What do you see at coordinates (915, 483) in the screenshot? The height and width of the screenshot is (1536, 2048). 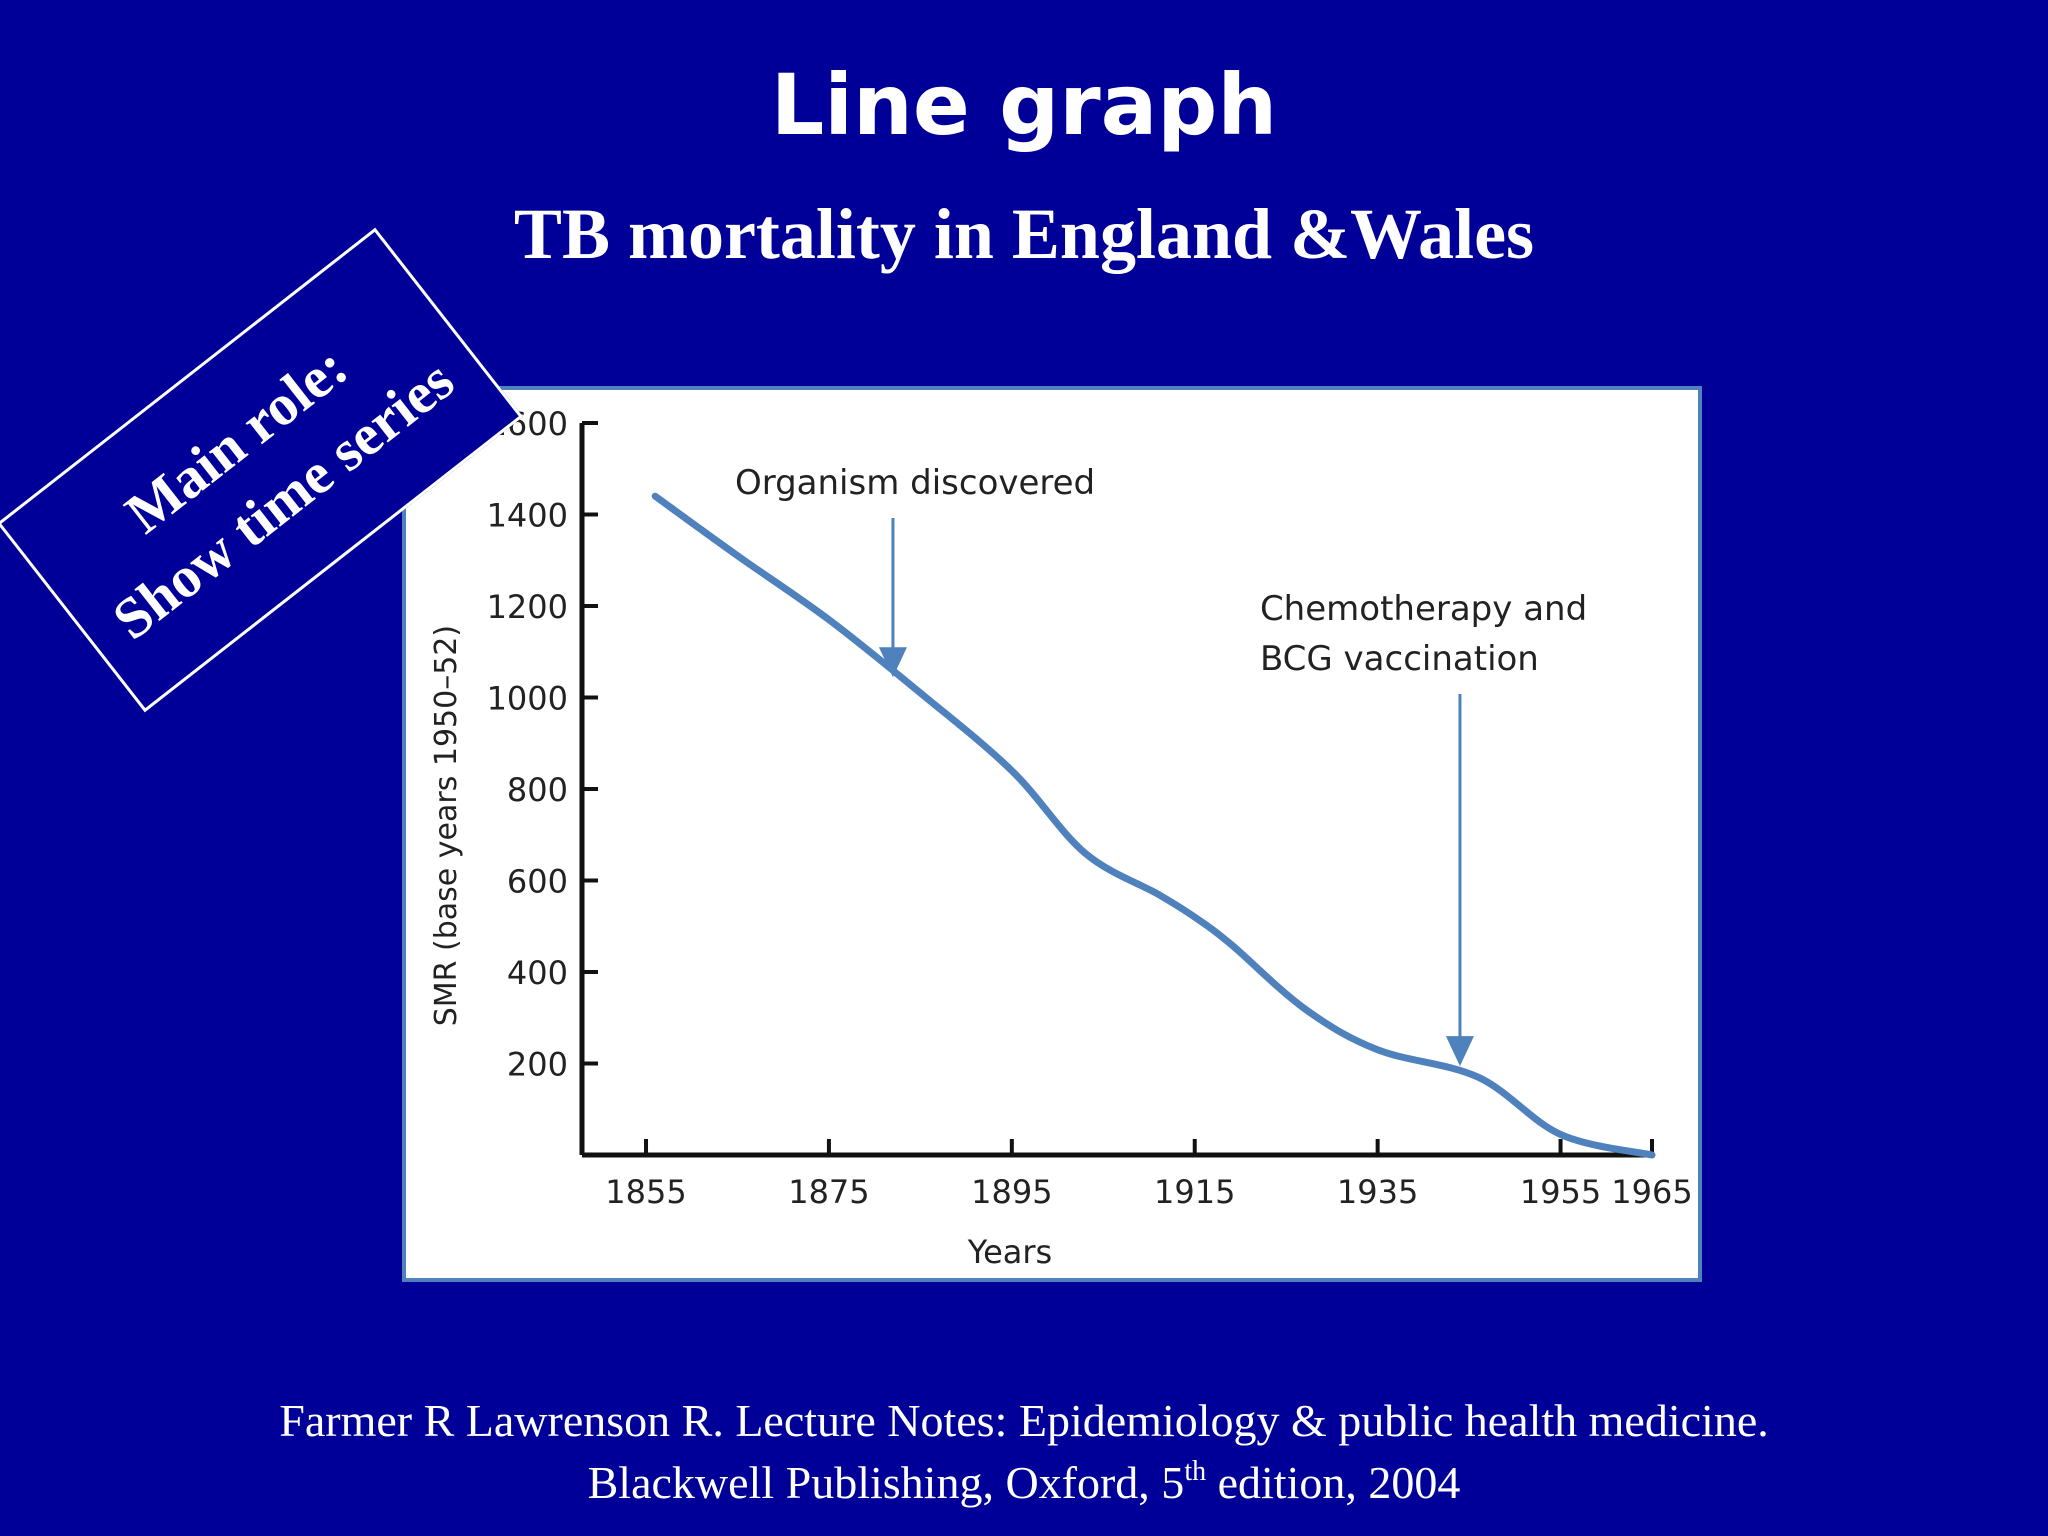 I see `annotation-text: Organism discovered` at bounding box center [915, 483].